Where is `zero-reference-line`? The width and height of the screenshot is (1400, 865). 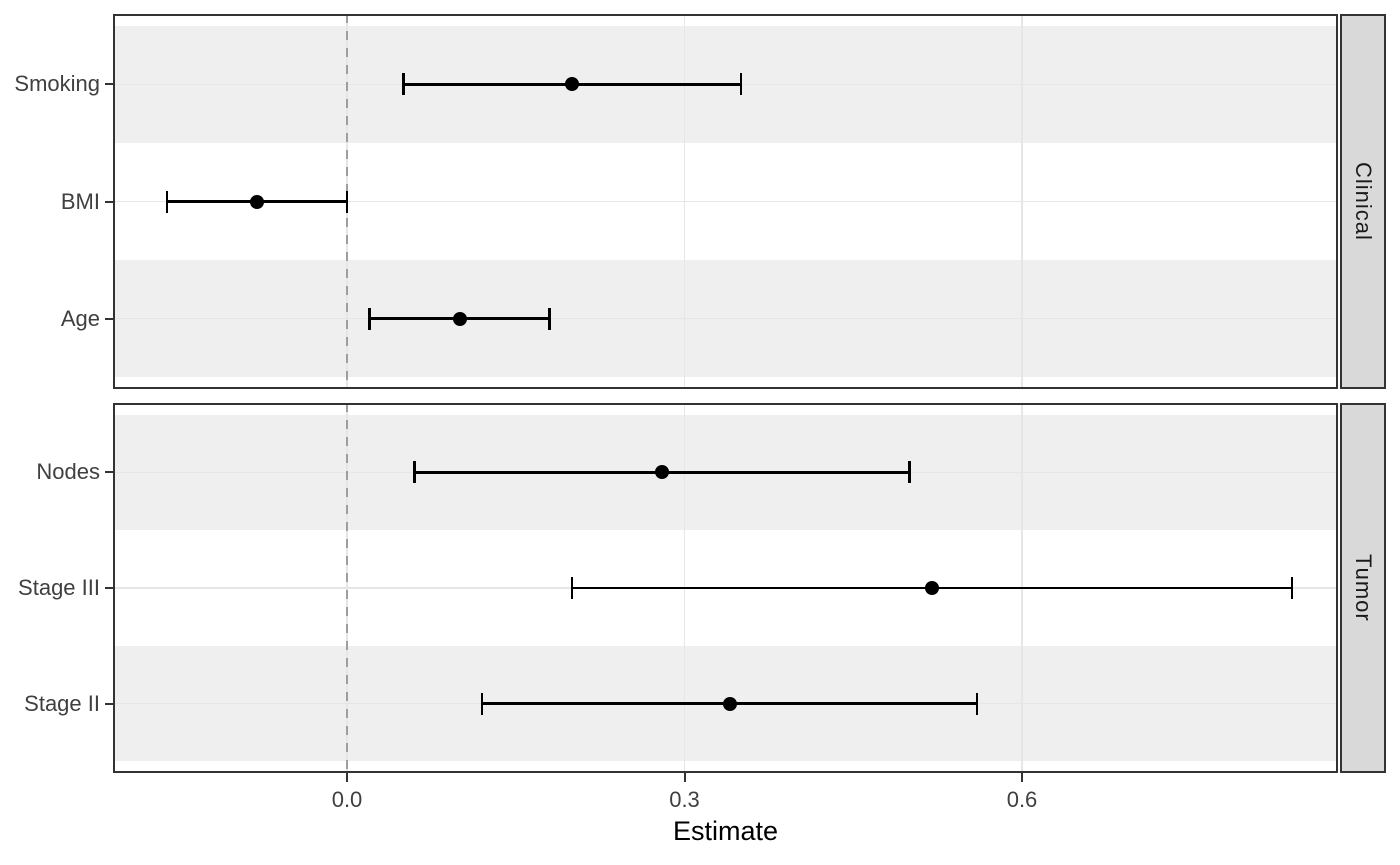 zero-reference-line is located at coordinates (347, 588).